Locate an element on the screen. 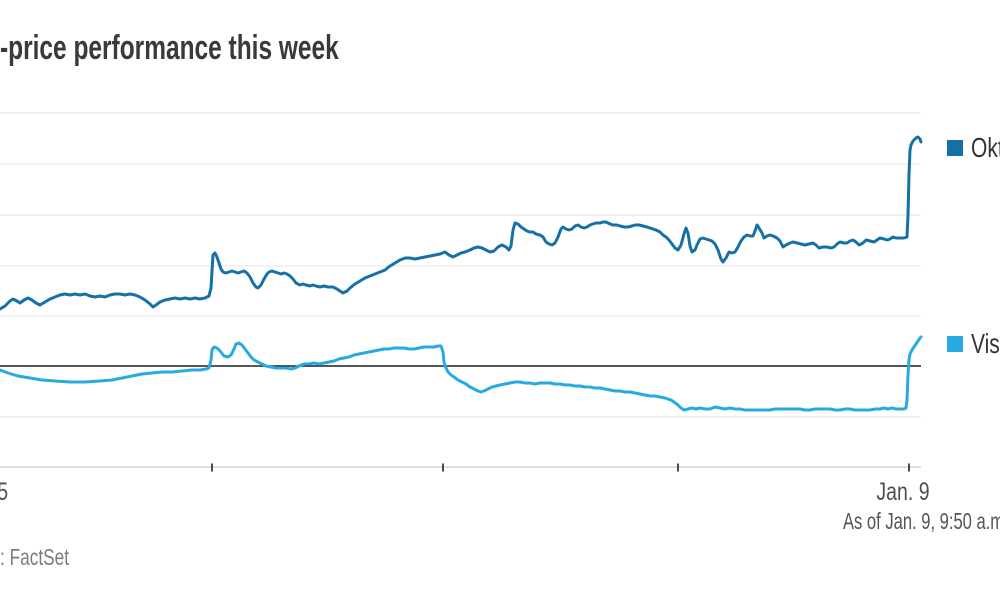  legend-item-visa: Visa is located at coordinates (973, 344).